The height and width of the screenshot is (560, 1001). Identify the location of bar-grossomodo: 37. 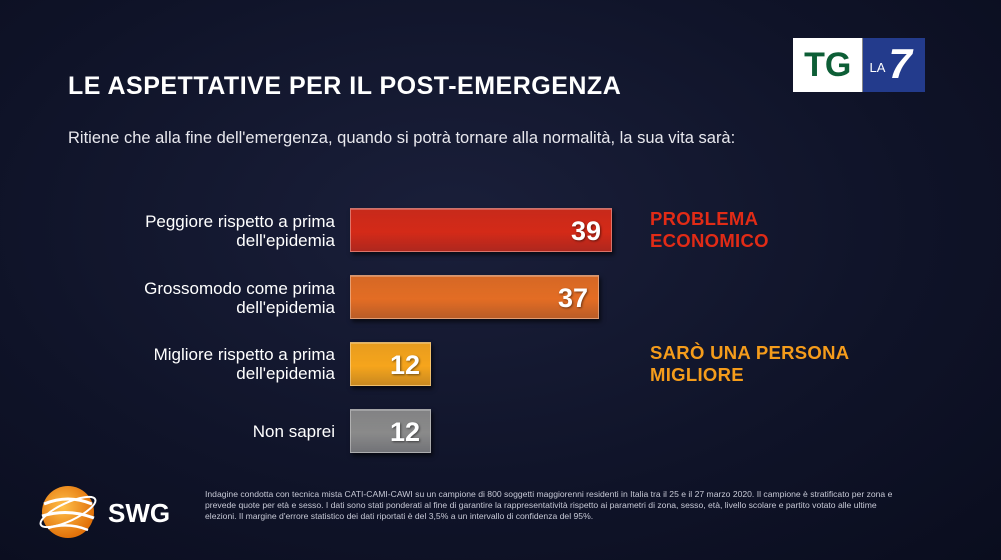
(474, 297).